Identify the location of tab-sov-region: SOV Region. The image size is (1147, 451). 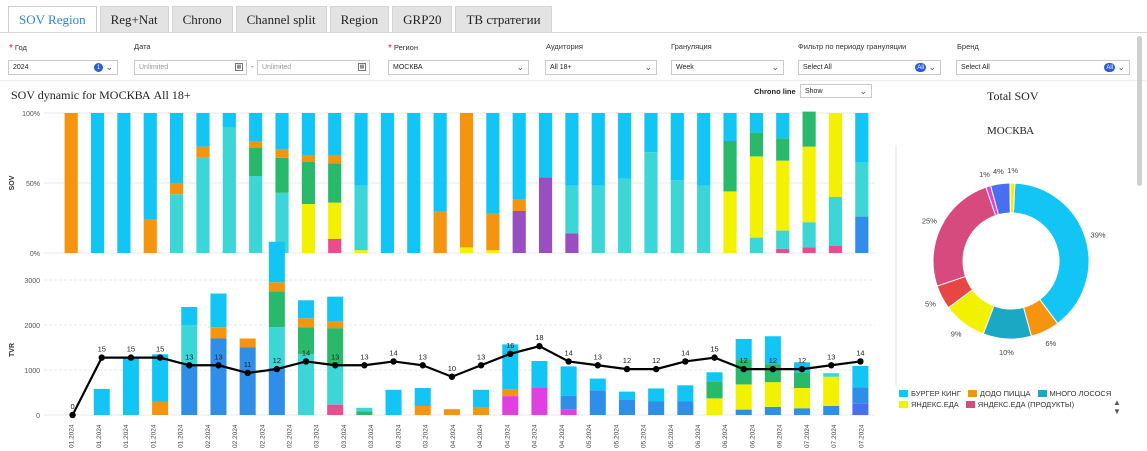
(52, 19).